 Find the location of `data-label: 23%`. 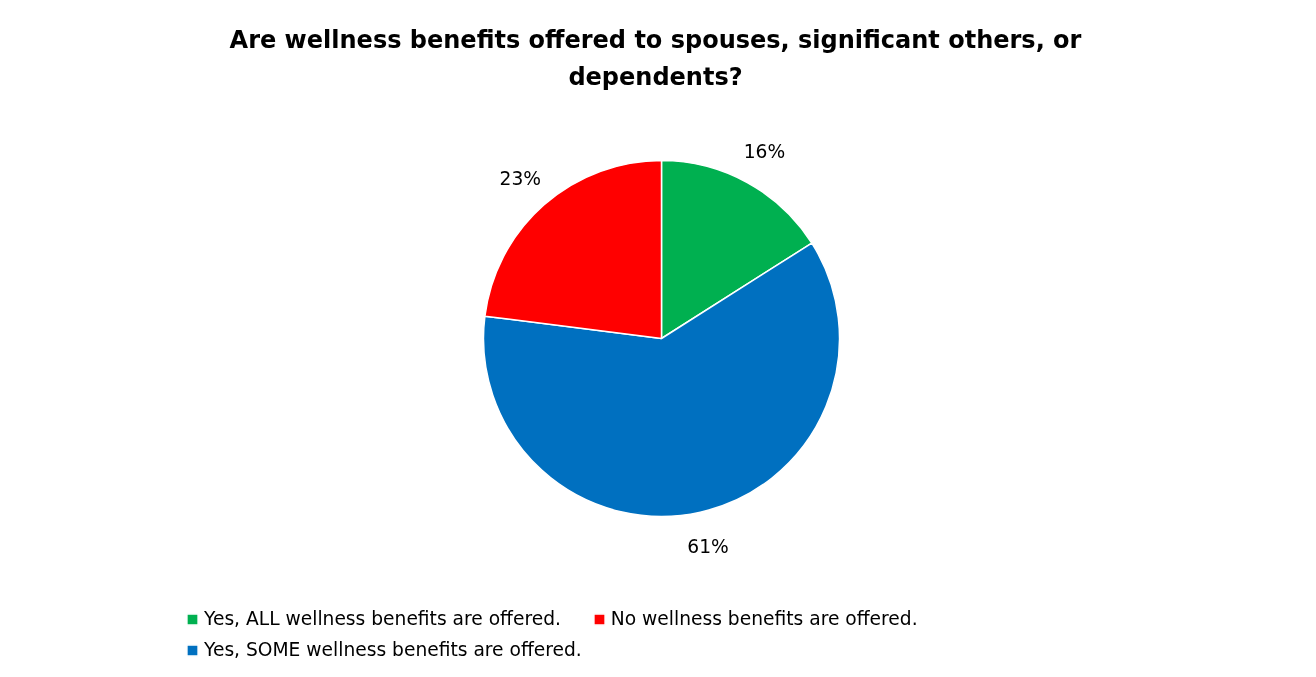

data-label: 23% is located at coordinates (520, 178).